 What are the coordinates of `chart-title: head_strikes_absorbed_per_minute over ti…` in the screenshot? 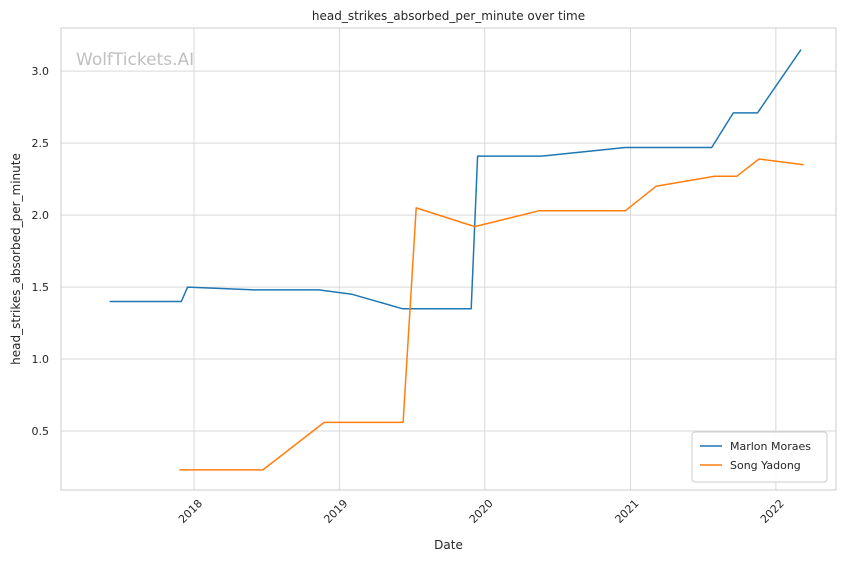 It's located at (448, 16).